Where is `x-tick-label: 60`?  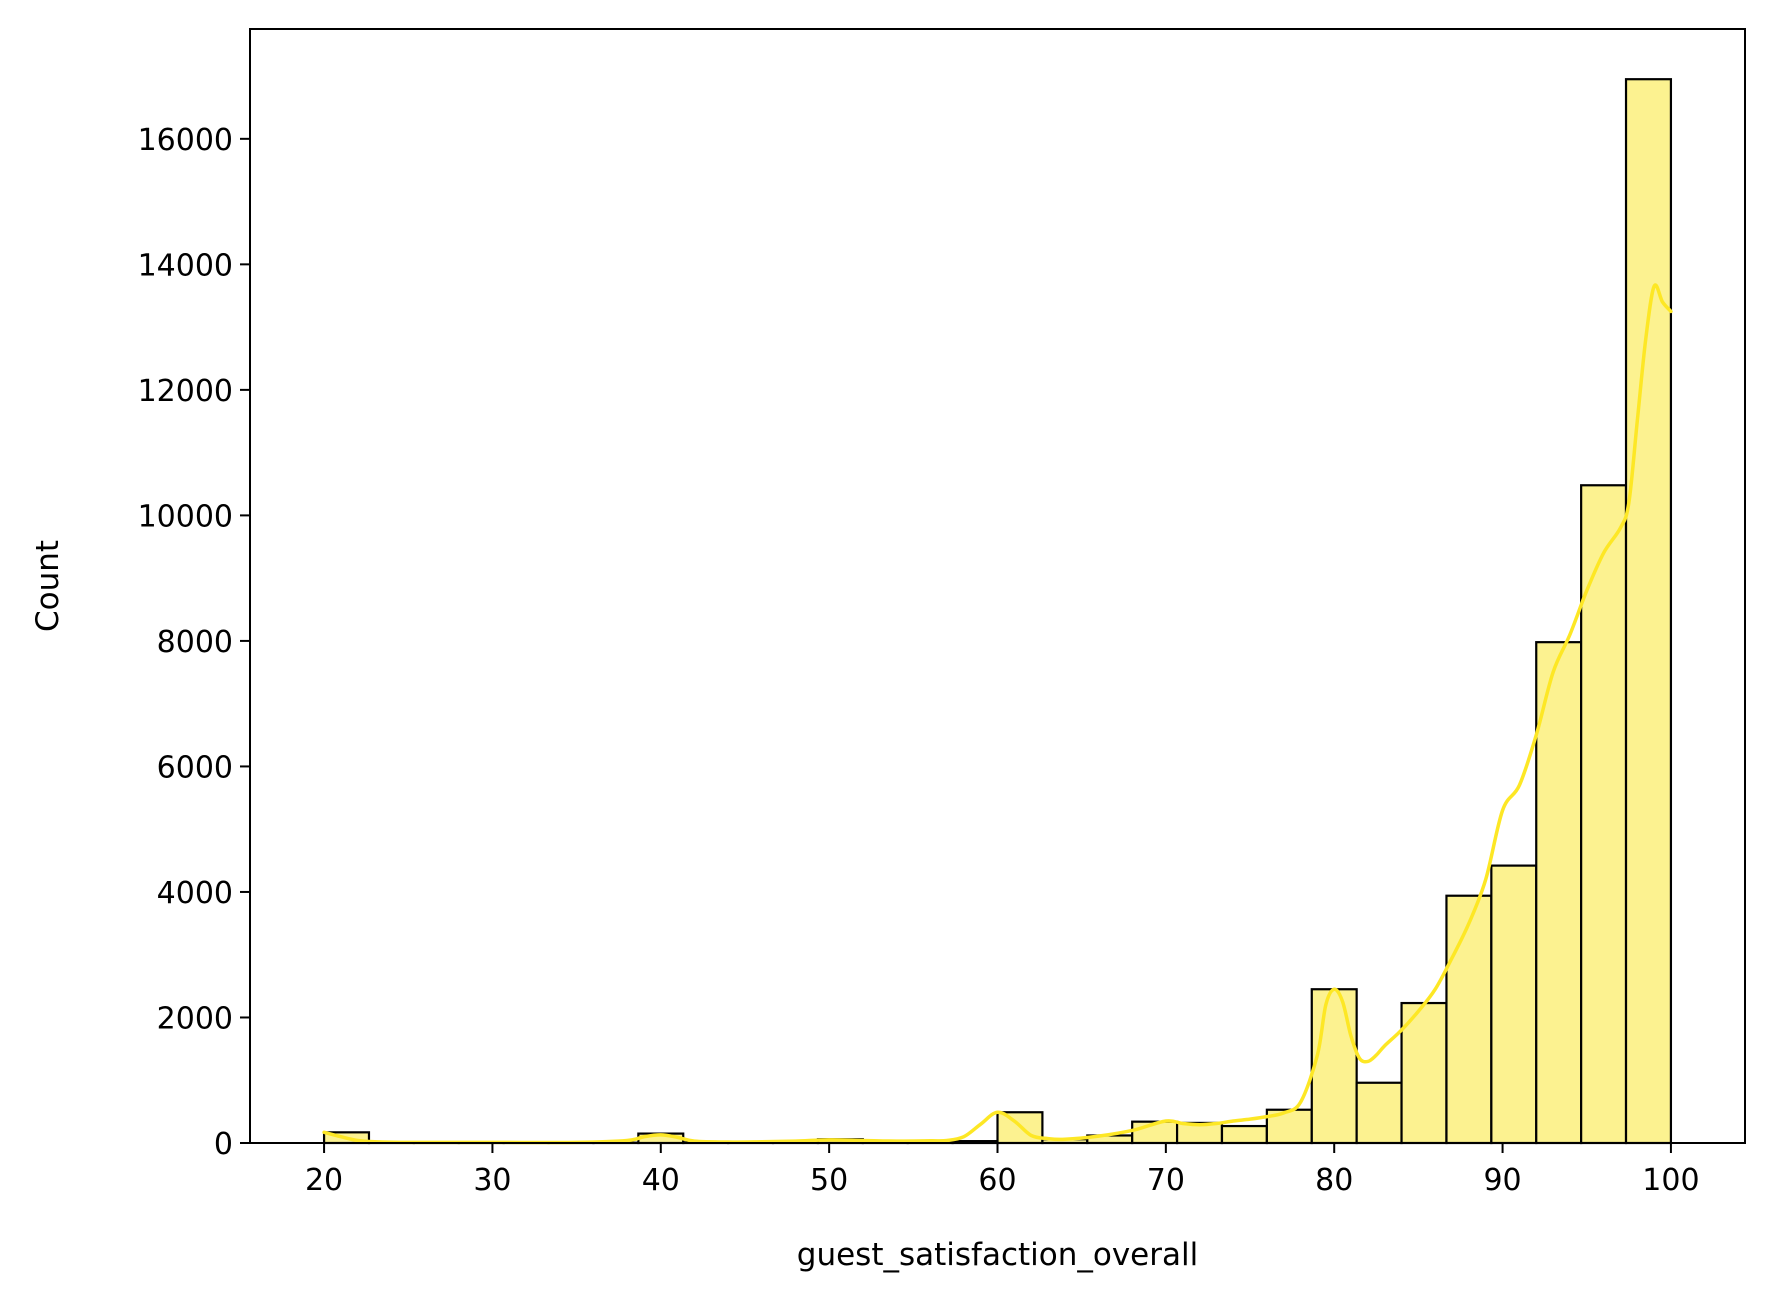 x-tick-label: 60 is located at coordinates (997, 1180).